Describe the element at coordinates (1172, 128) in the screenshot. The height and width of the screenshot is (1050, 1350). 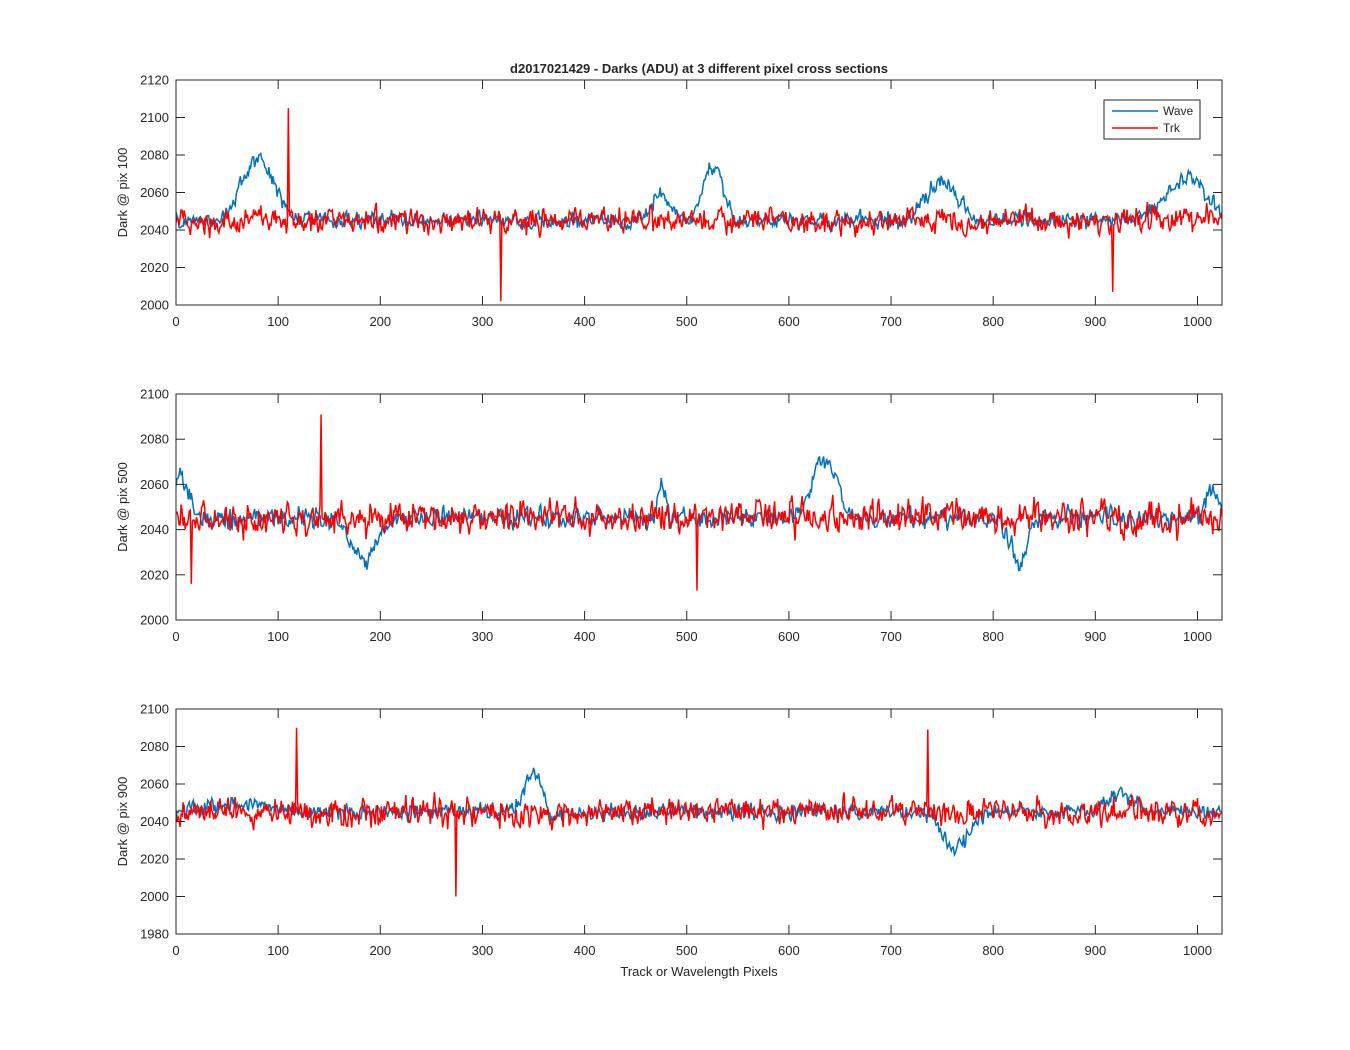
I see `legend-entry-trk: Trk` at that location.